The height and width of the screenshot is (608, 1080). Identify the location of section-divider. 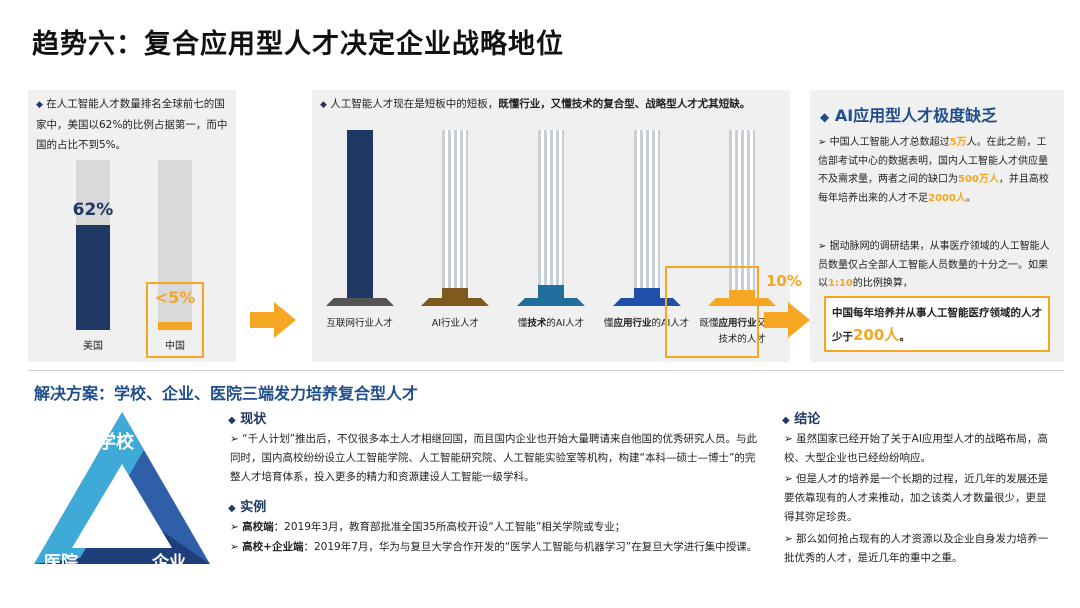
(546, 370).